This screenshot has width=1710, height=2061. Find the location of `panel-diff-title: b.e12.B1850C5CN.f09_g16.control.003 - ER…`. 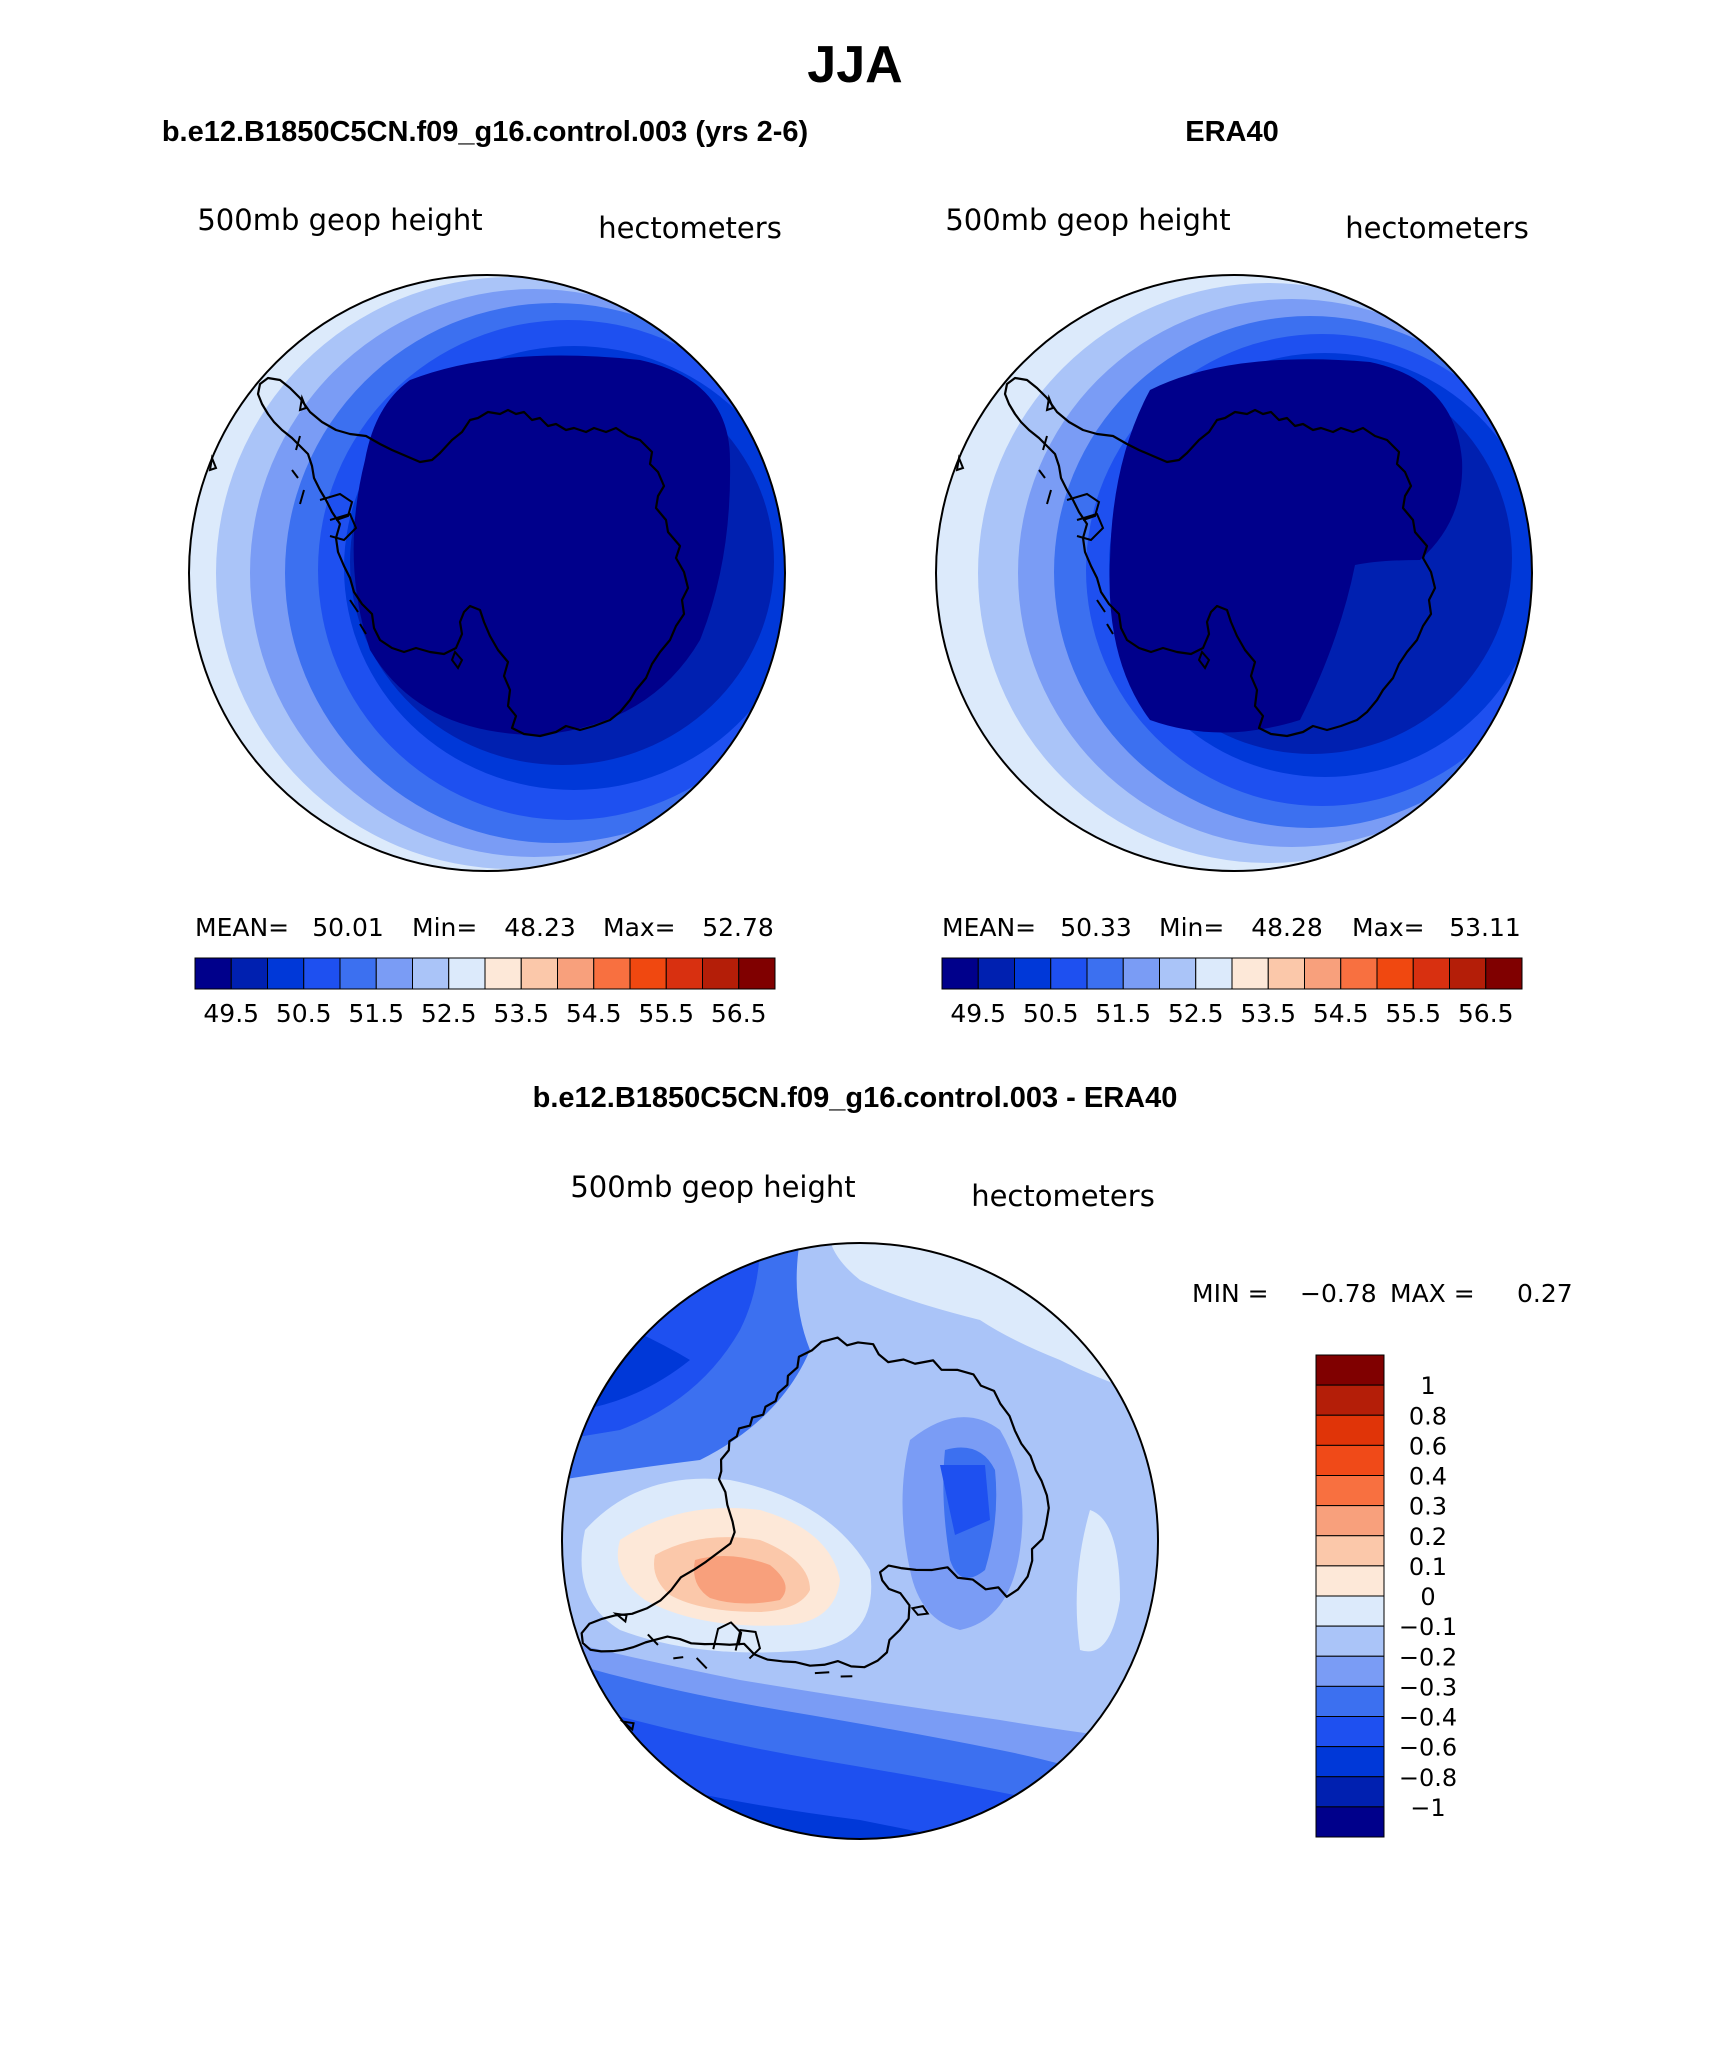

panel-diff-title: b.e12.B1850C5CN.f09_g16.control.003 - ER… is located at coordinates (855, 1098).